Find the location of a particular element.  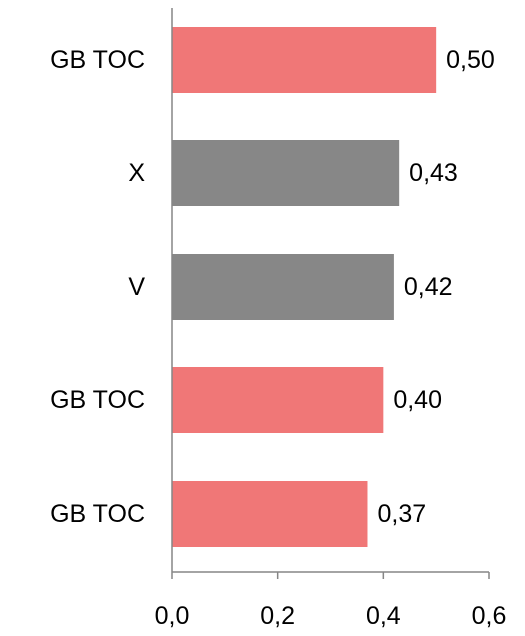

value-label-3: 0,42 is located at coordinates (428, 287).